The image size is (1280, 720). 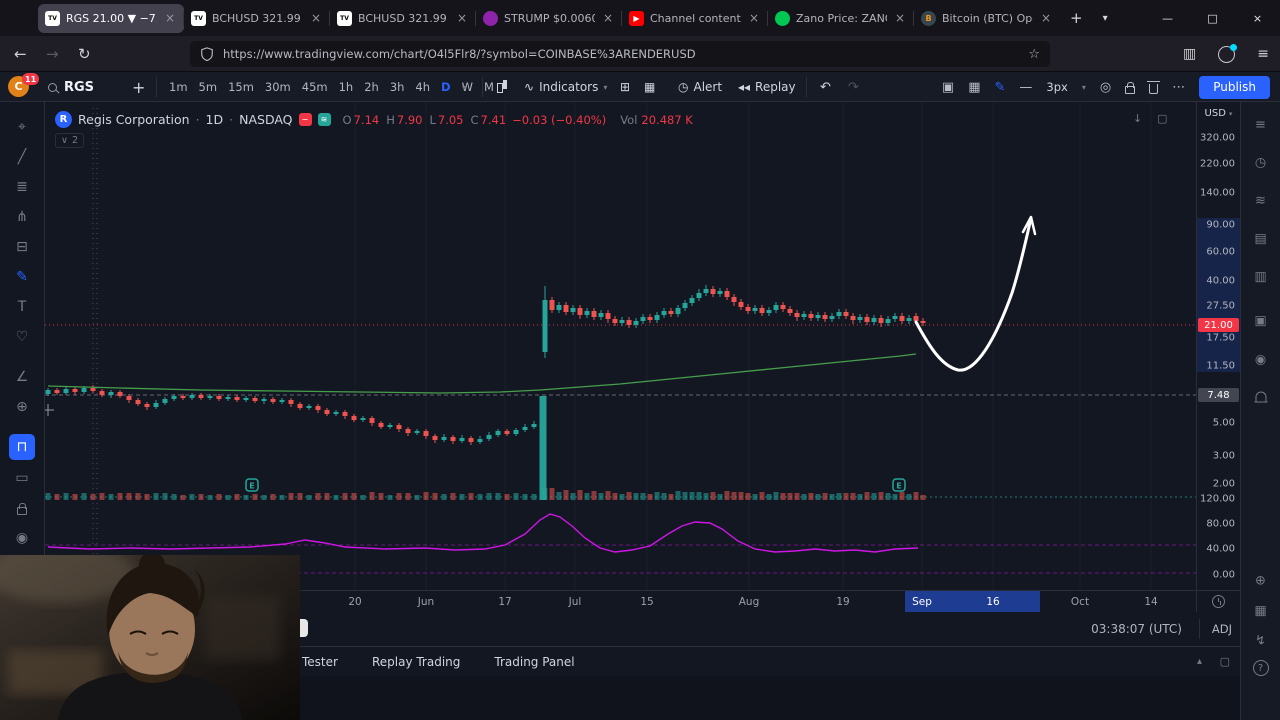 I want to click on browser-tab: Zano Price: ZANO Live ×, so click(x=840, y=18).